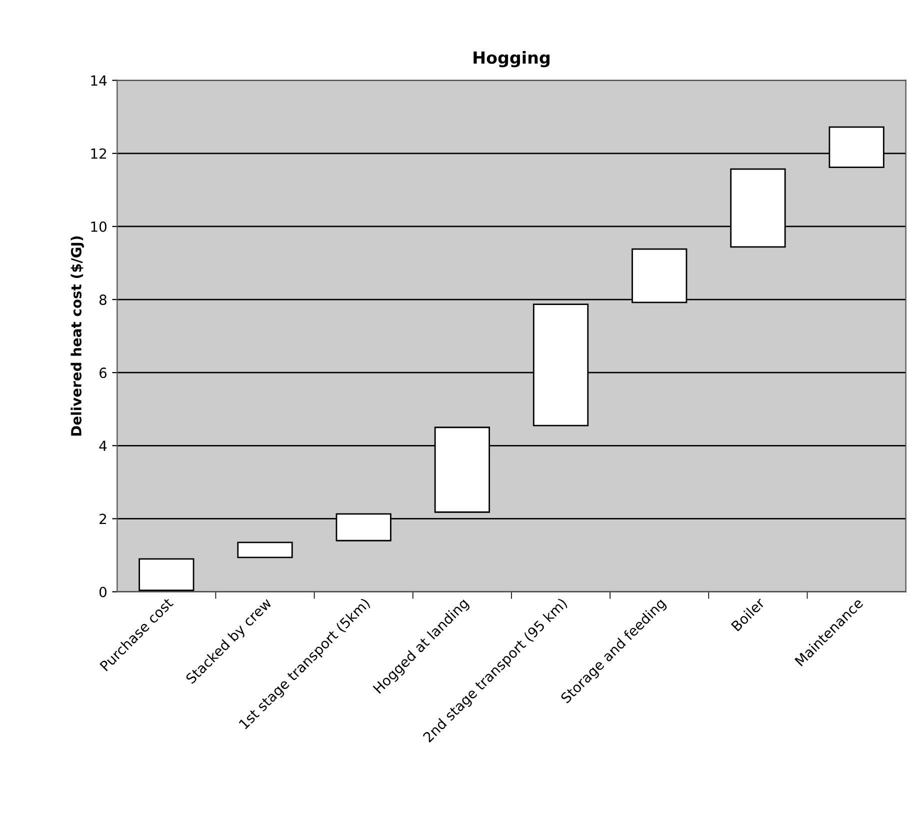 The width and height of the screenshot is (915, 837). I want to click on y-tick-label: 8, so click(103, 299).